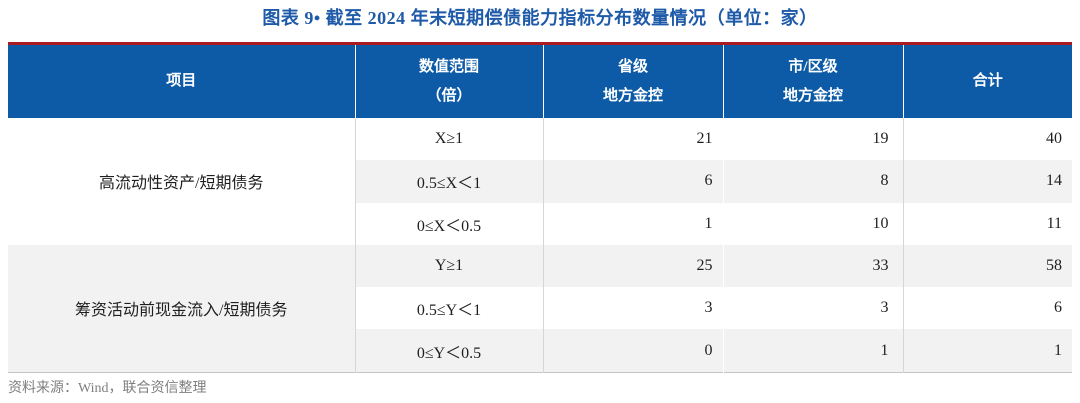  What do you see at coordinates (448, 181) in the screenshot?
I see `range-cell: 0.5≤X＜1` at bounding box center [448, 181].